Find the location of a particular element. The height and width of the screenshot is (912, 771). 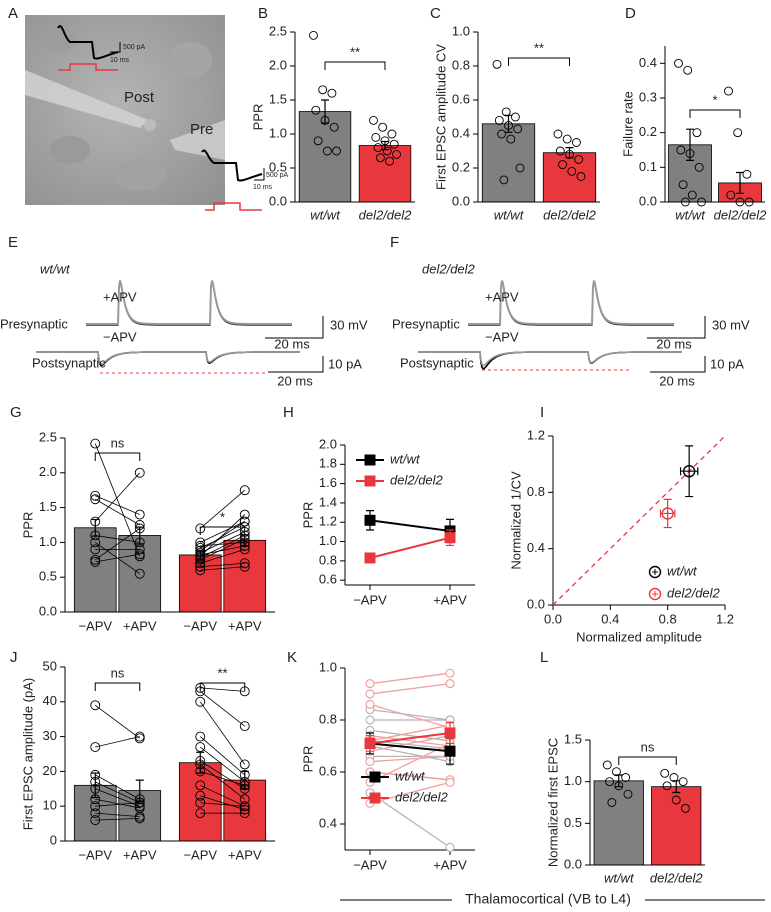

y-tick-label: 1.0 is located at coordinates (328, 540).